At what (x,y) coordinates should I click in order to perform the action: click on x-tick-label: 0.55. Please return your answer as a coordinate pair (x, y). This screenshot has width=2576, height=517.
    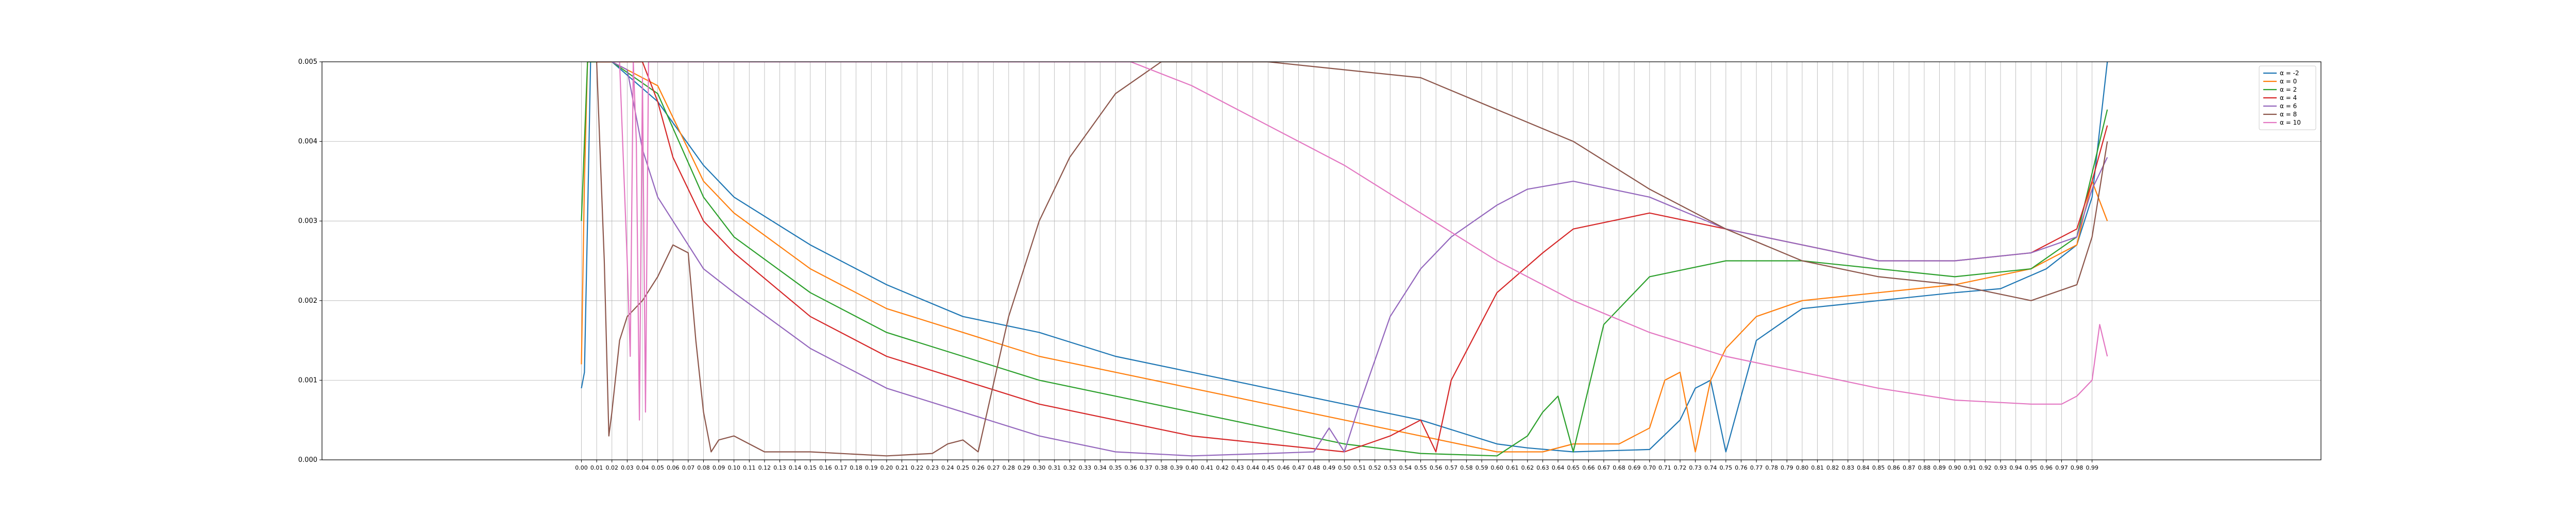
    Looking at the image, I should click on (1420, 467).